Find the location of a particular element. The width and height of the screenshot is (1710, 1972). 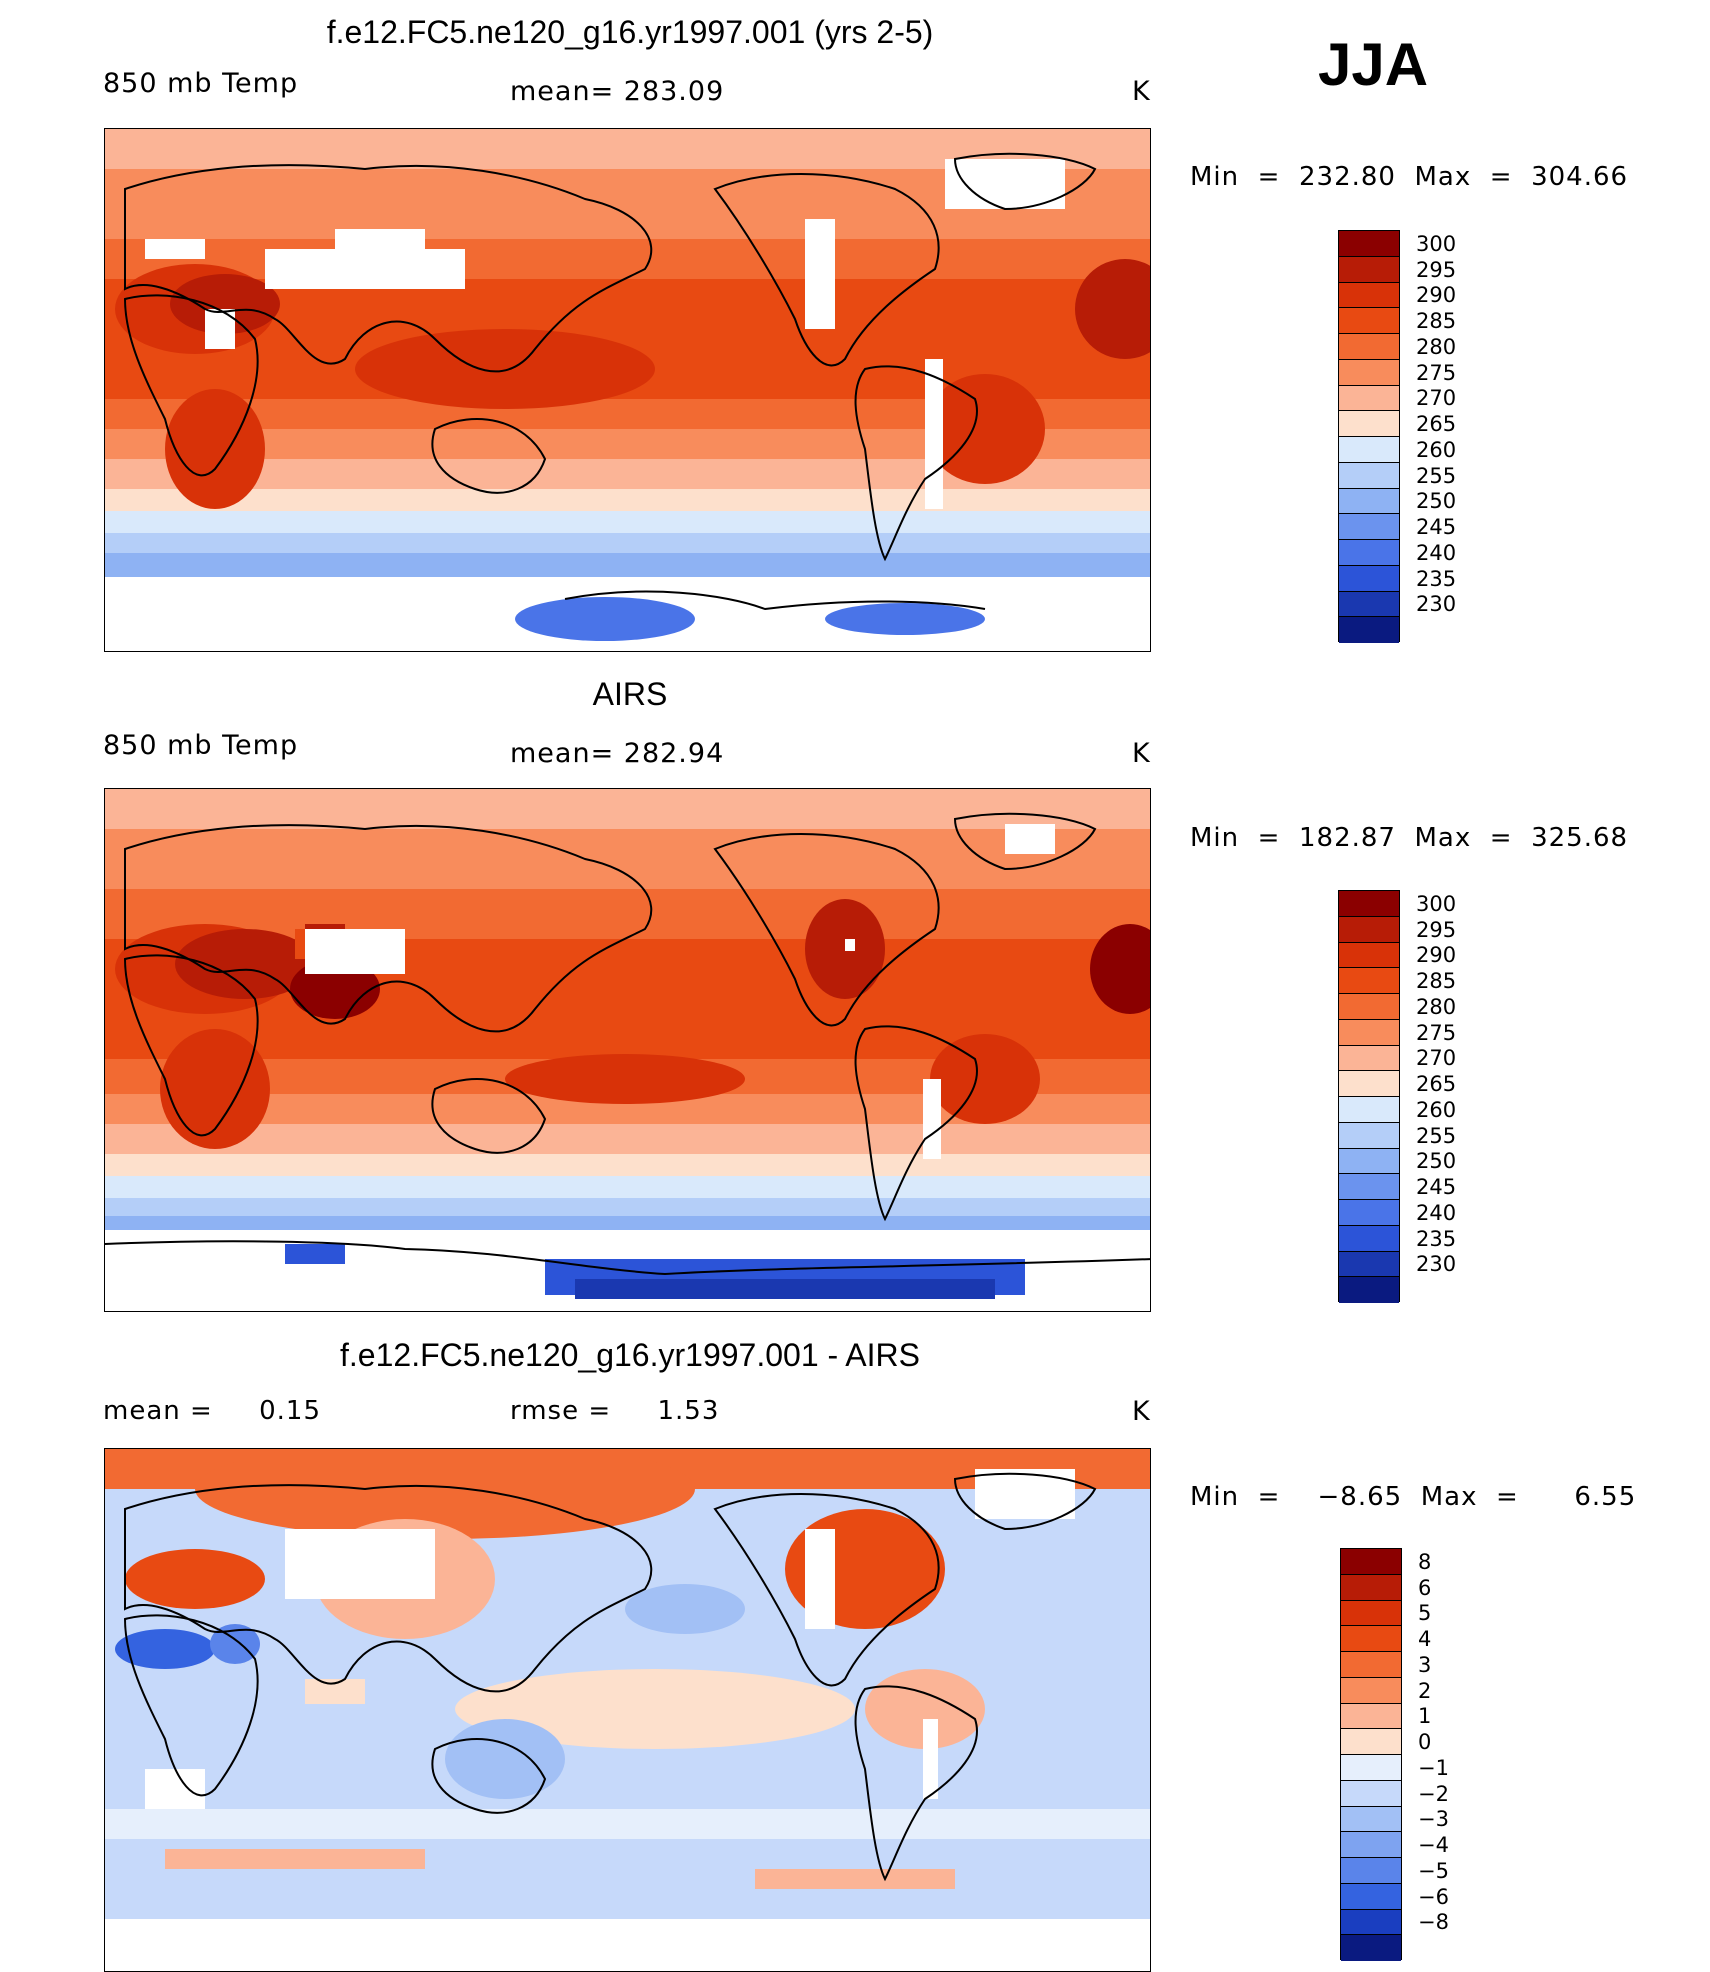

colorbar-tick-label: −6 is located at coordinates (1433, 1896).